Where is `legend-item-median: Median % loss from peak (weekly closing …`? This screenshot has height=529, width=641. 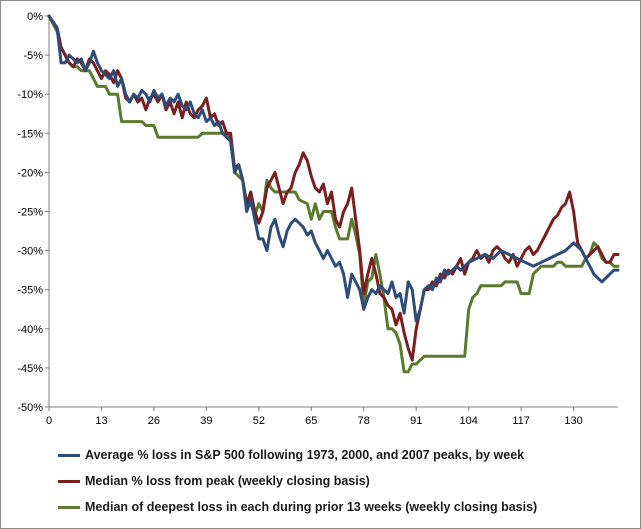 legend-item-median: Median % loss from peak (weekly closing … is located at coordinates (297, 481).